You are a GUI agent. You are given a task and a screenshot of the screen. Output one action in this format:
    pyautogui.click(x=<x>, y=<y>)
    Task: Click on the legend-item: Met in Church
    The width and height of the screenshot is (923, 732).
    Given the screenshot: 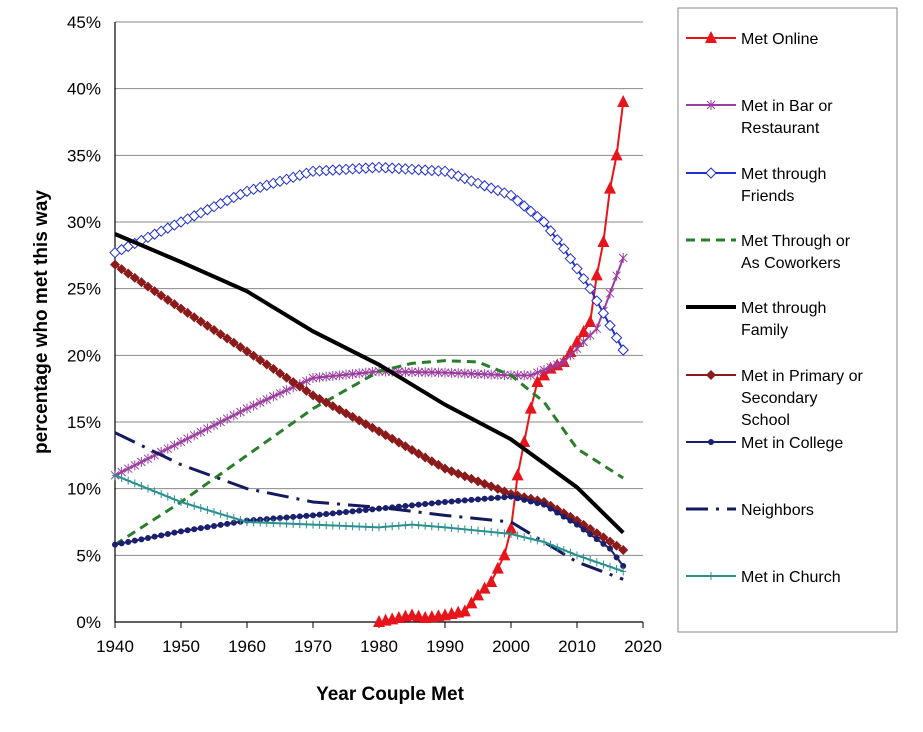 What is the action you would take?
    pyautogui.click(x=763, y=577)
    